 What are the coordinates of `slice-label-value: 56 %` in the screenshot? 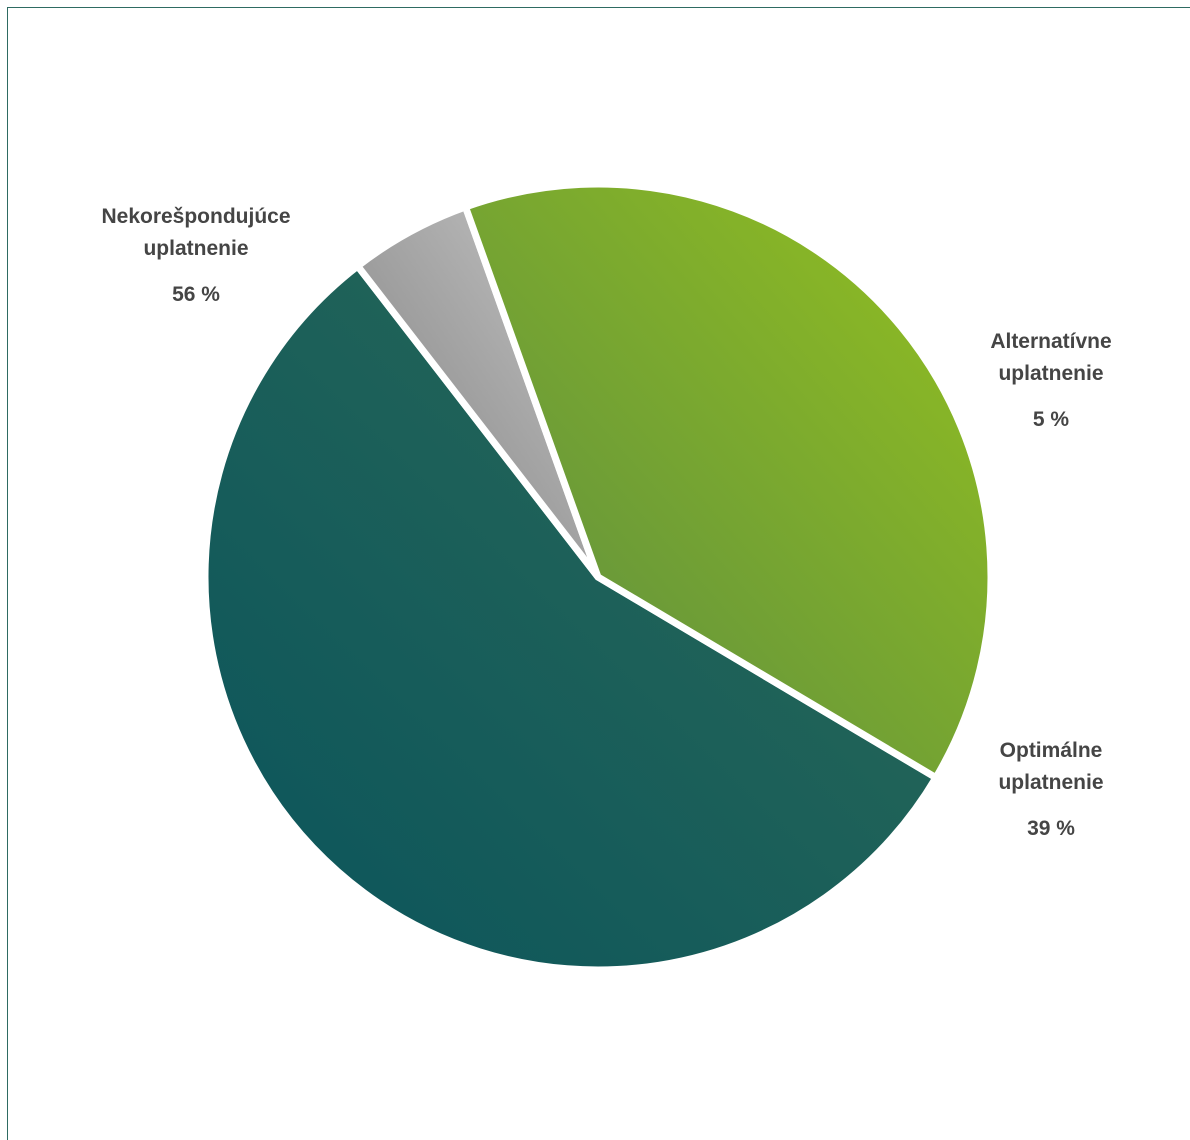 It's located at (196, 294).